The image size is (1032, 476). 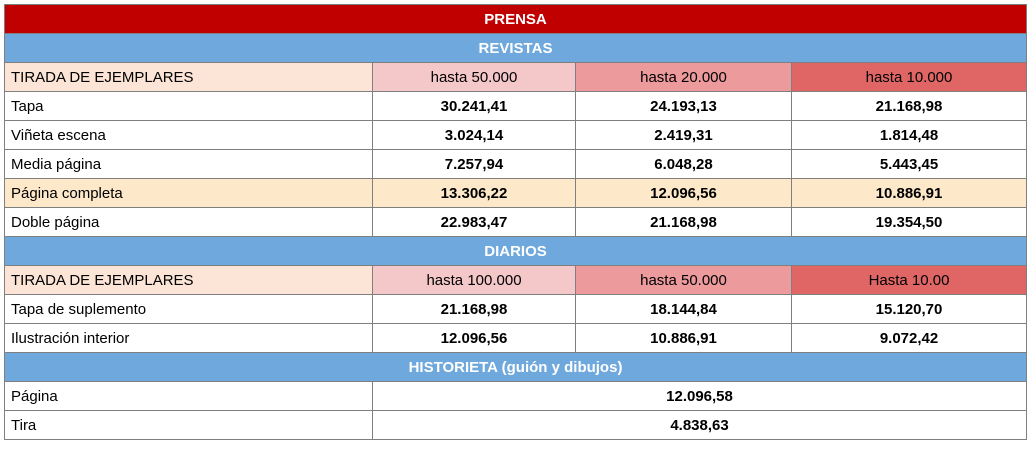 What do you see at coordinates (683, 106) in the screenshot?
I see `price-cell: 24.193,13` at bounding box center [683, 106].